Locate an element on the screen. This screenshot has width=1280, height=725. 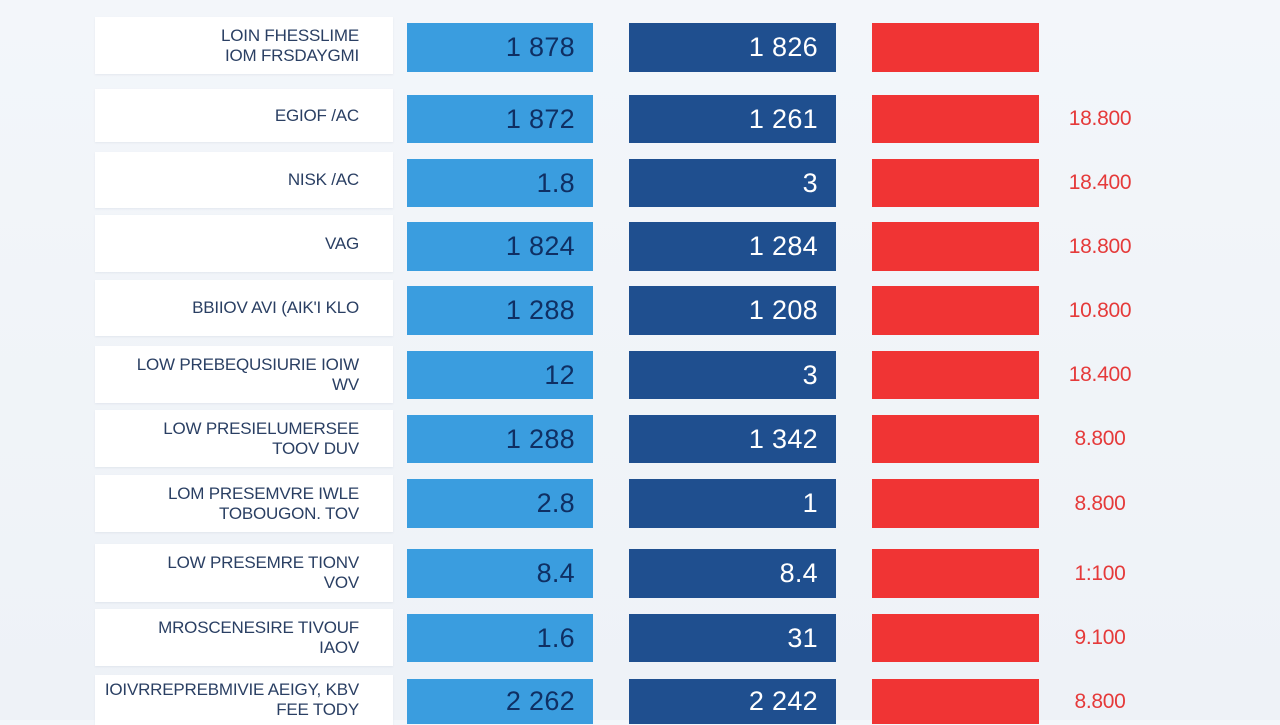
light-blue-bar: 2.8 is located at coordinates (500, 503).